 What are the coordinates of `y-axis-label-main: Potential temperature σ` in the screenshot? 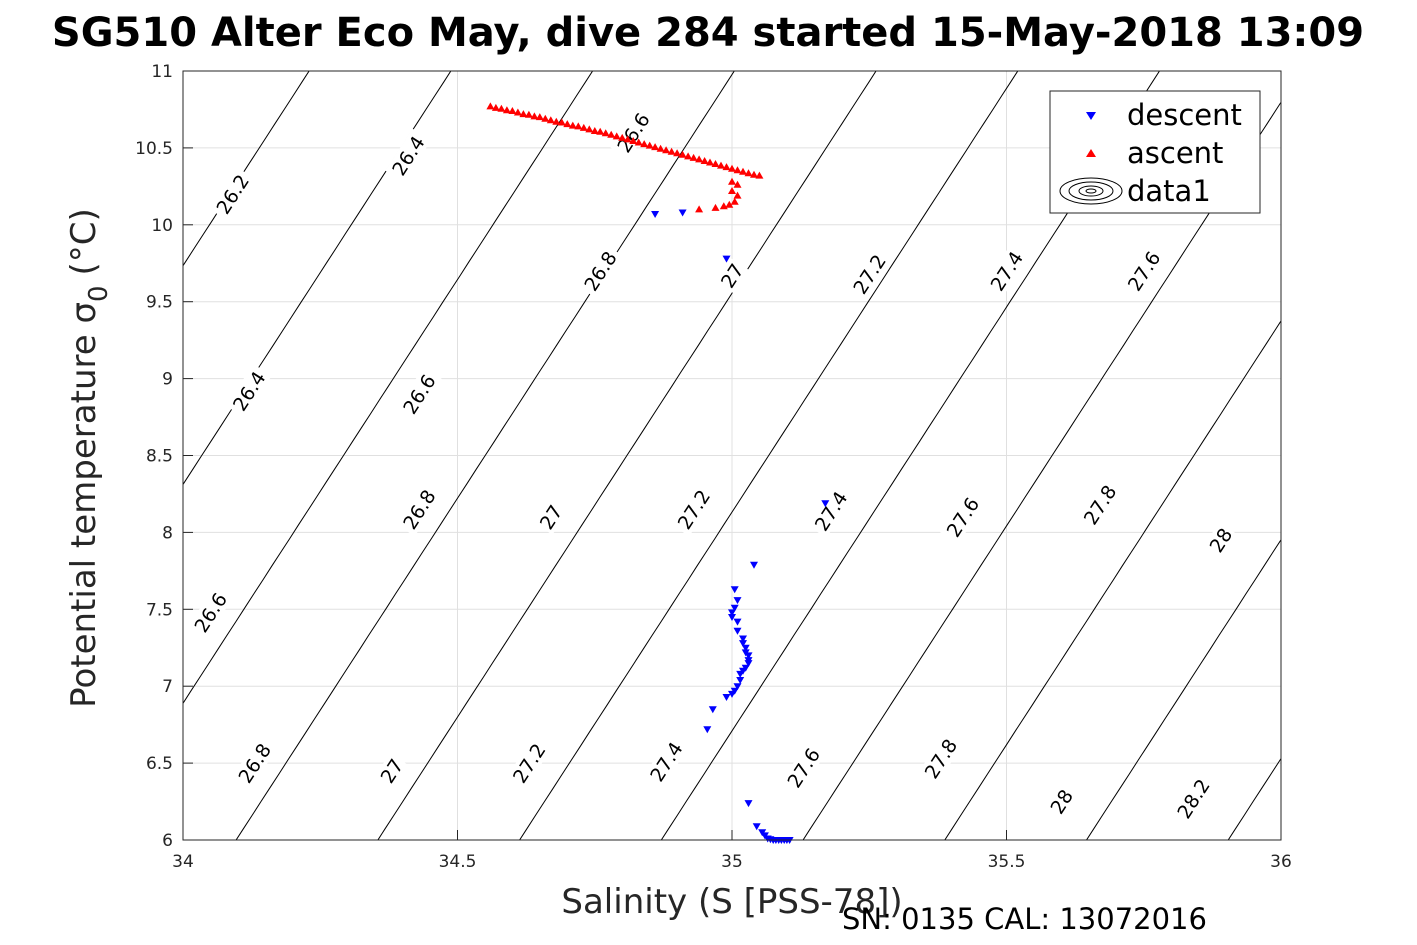 It's located at (84, 505).